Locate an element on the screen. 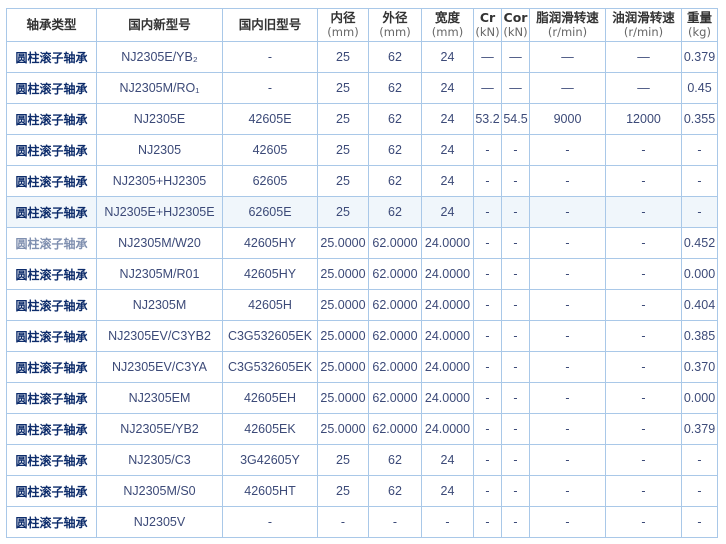 The height and width of the screenshot is (544, 726). table-cell: NJ2305M/RO₁ is located at coordinates (159, 88).